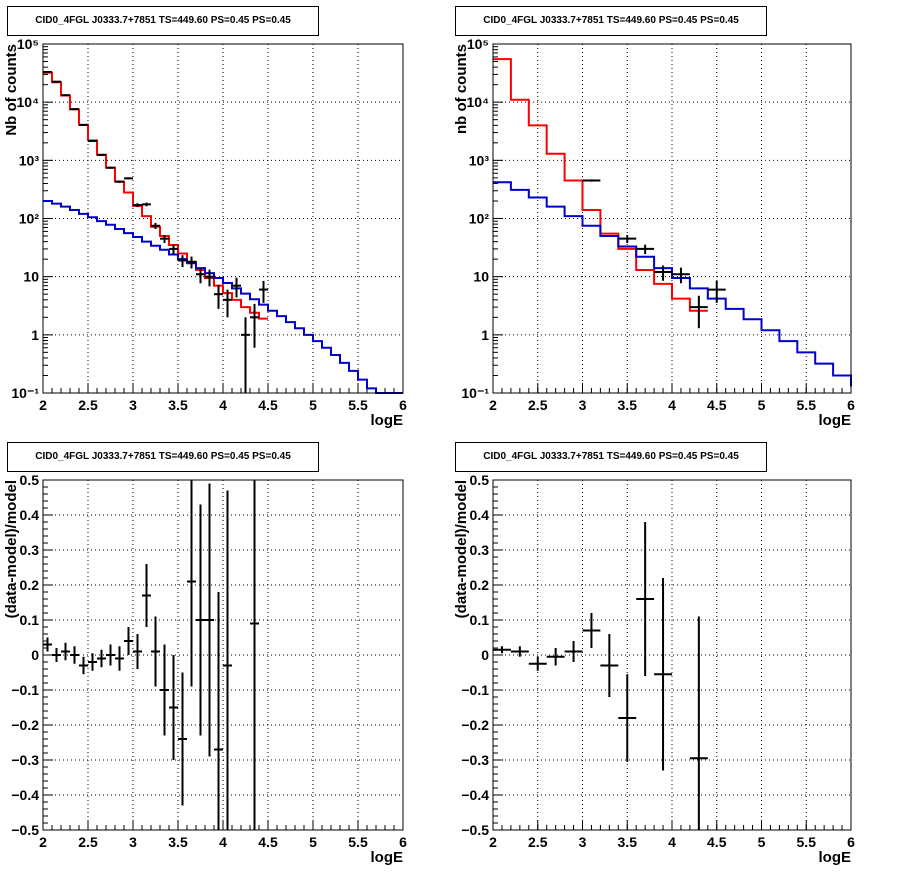  What do you see at coordinates (475, 795) in the screenshot?
I see `y-tick-label: −0.4` at bounding box center [475, 795].